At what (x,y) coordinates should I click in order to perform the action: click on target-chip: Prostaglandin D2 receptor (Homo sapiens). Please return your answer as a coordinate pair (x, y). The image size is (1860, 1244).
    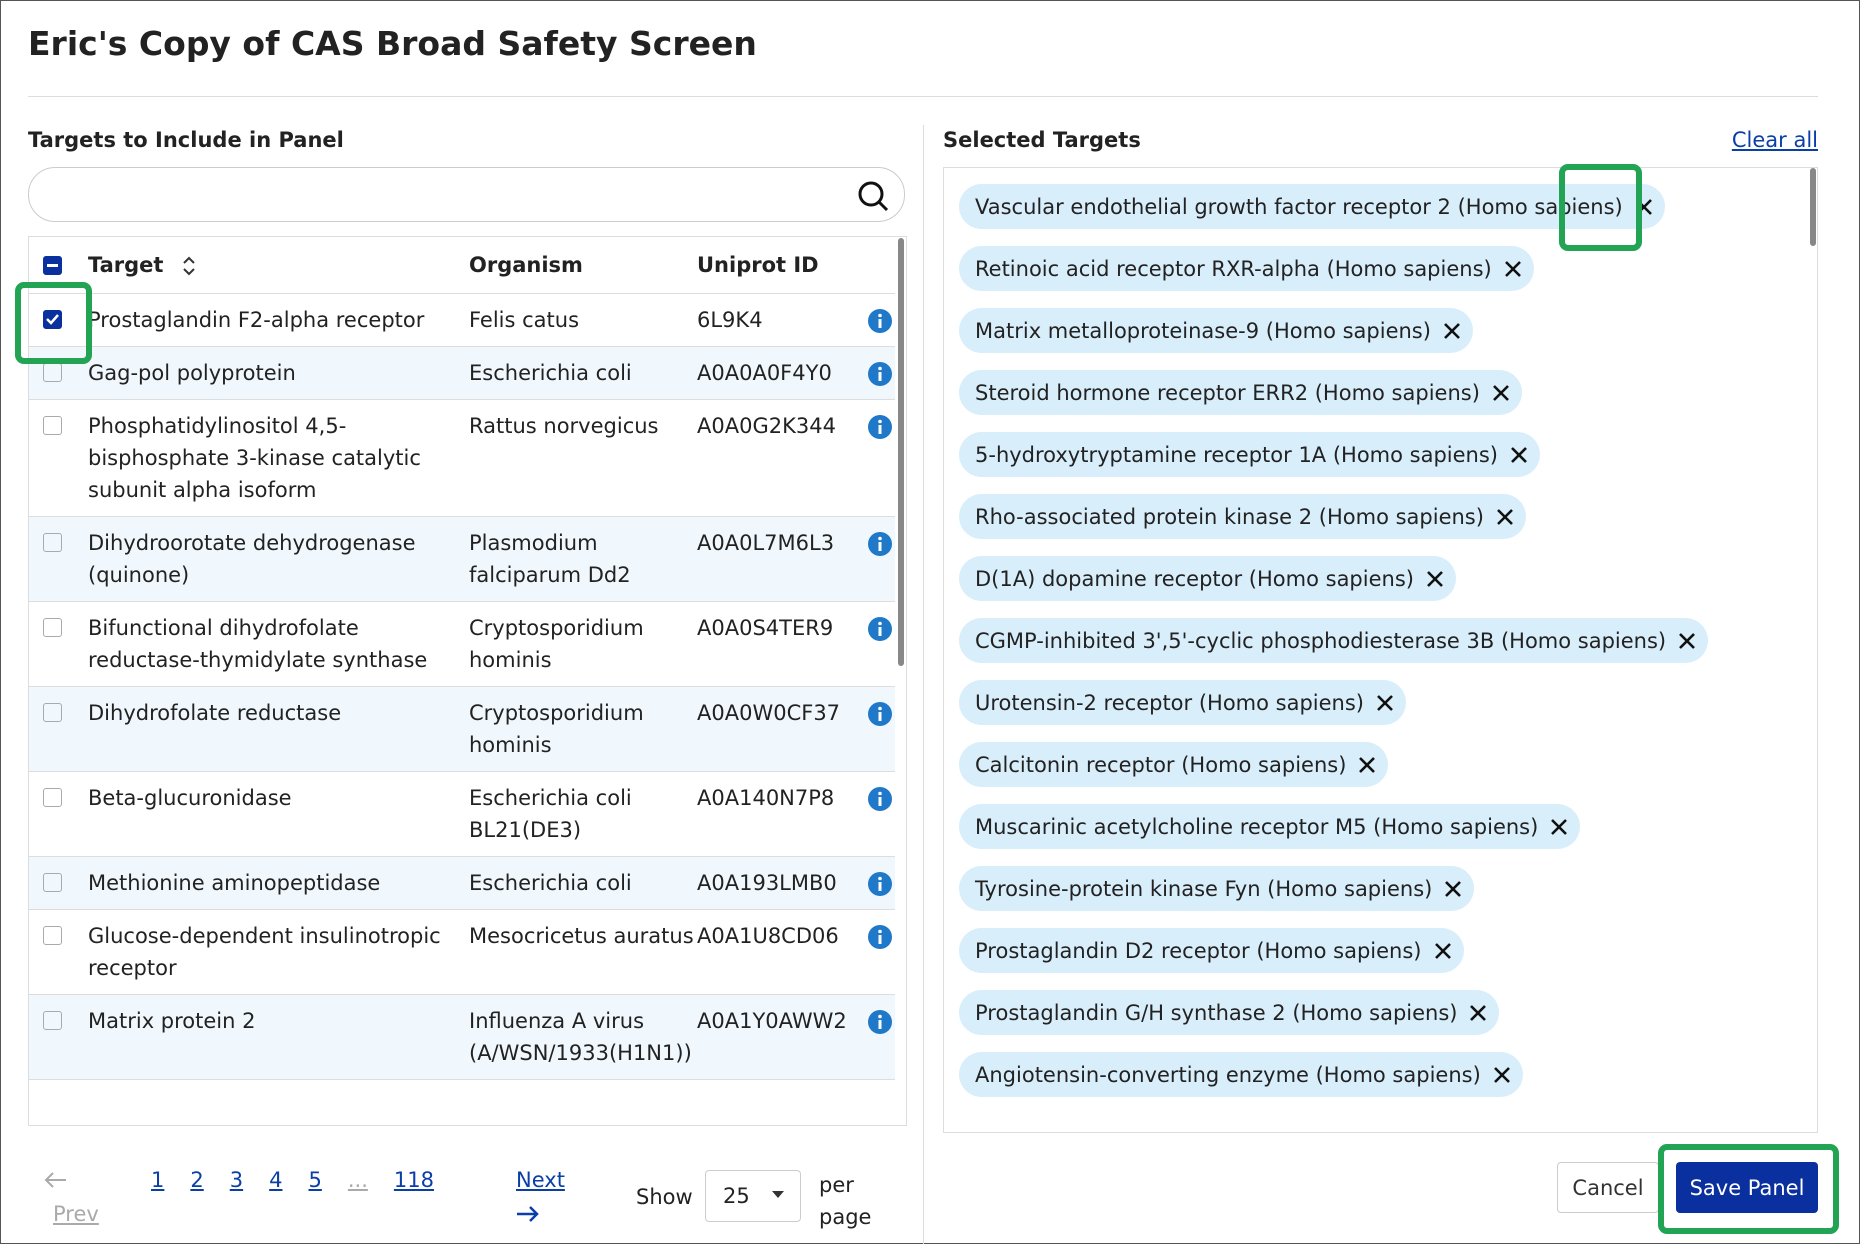
    Looking at the image, I should click on (1211, 950).